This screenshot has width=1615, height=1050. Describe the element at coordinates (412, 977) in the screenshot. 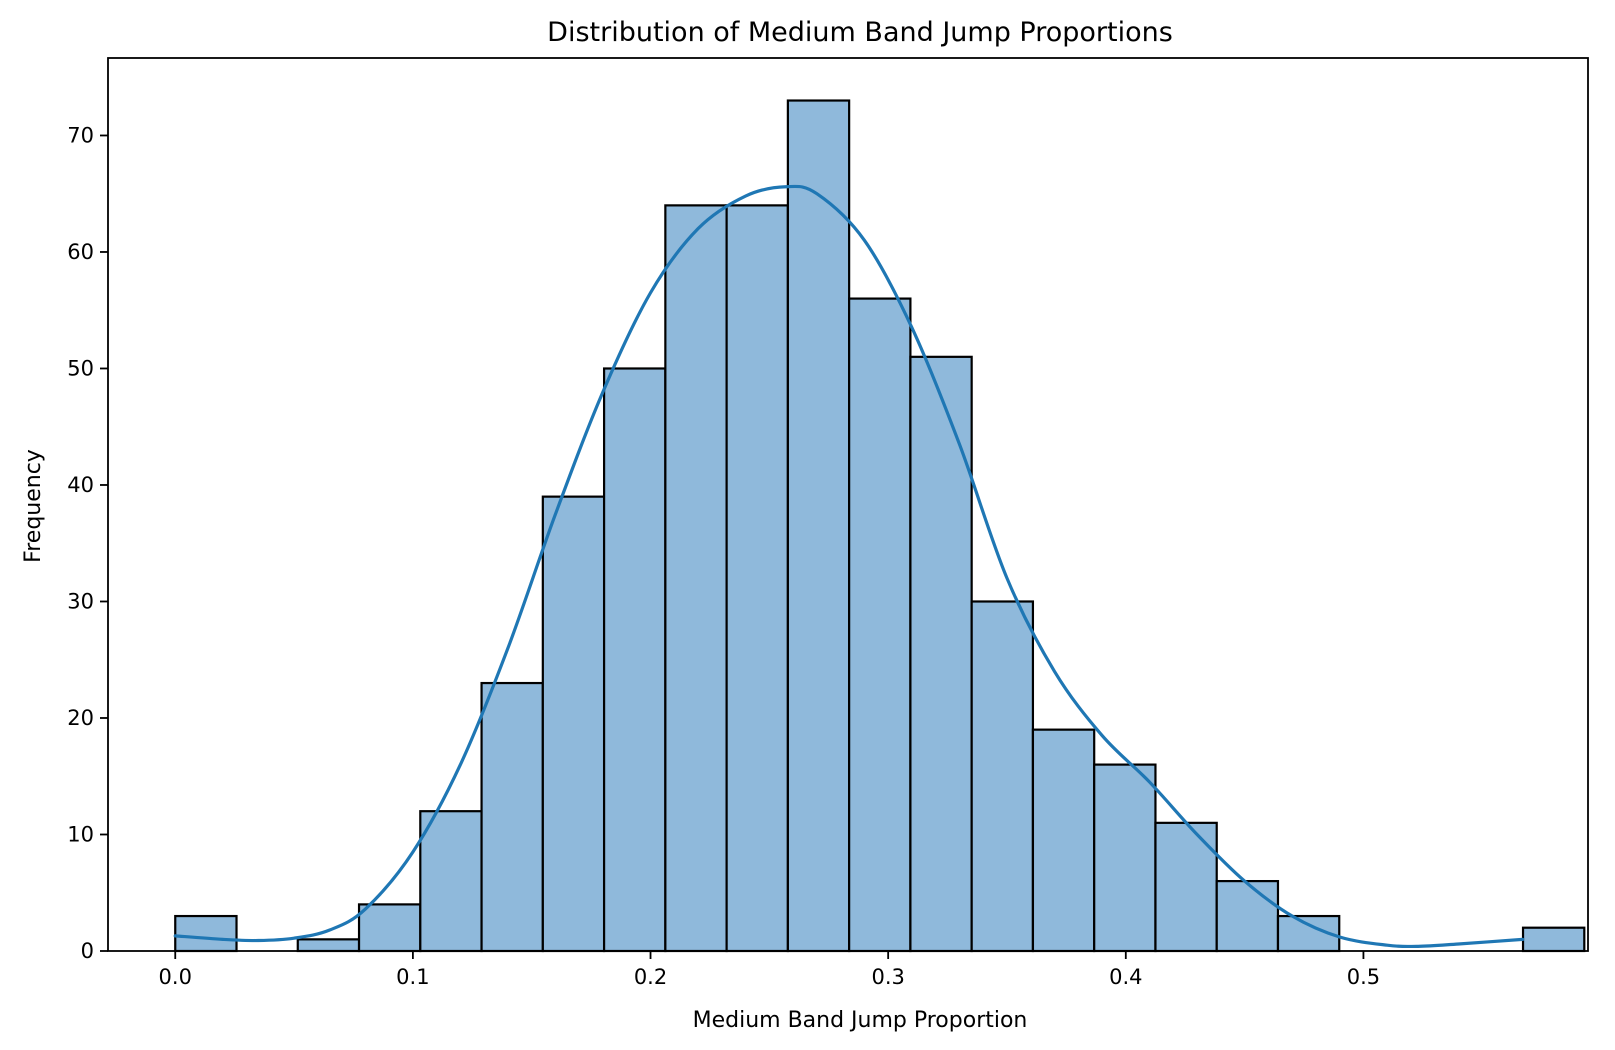

I see `x-tick-label: 0.1` at that location.